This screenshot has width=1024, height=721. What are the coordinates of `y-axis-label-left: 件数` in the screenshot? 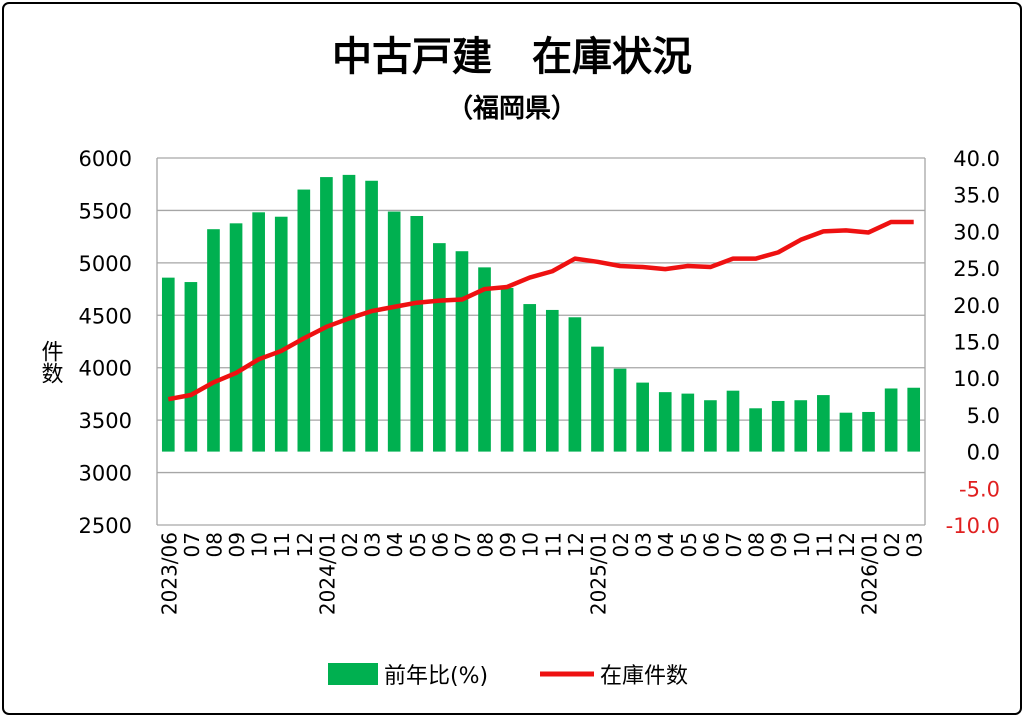 It's located at (51, 362).